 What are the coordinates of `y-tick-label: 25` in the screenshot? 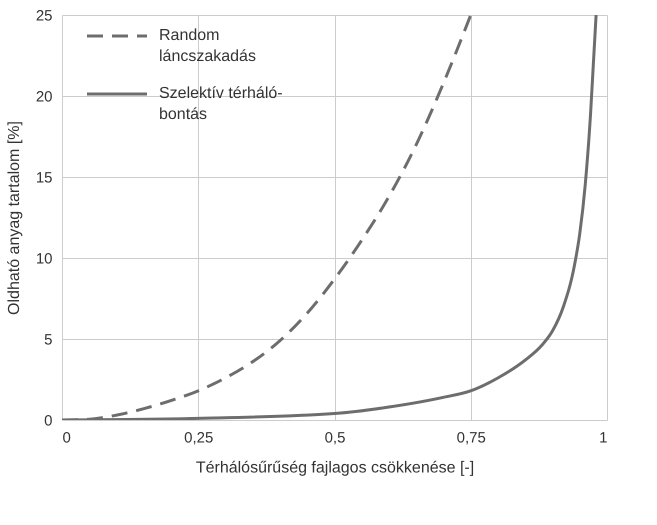 It's located at (44, 16).